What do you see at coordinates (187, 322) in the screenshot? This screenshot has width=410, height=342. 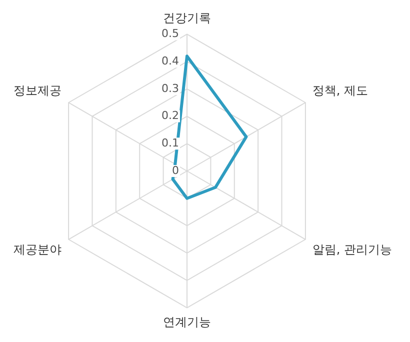 I see `spoke-label: 연계기능` at bounding box center [187, 322].